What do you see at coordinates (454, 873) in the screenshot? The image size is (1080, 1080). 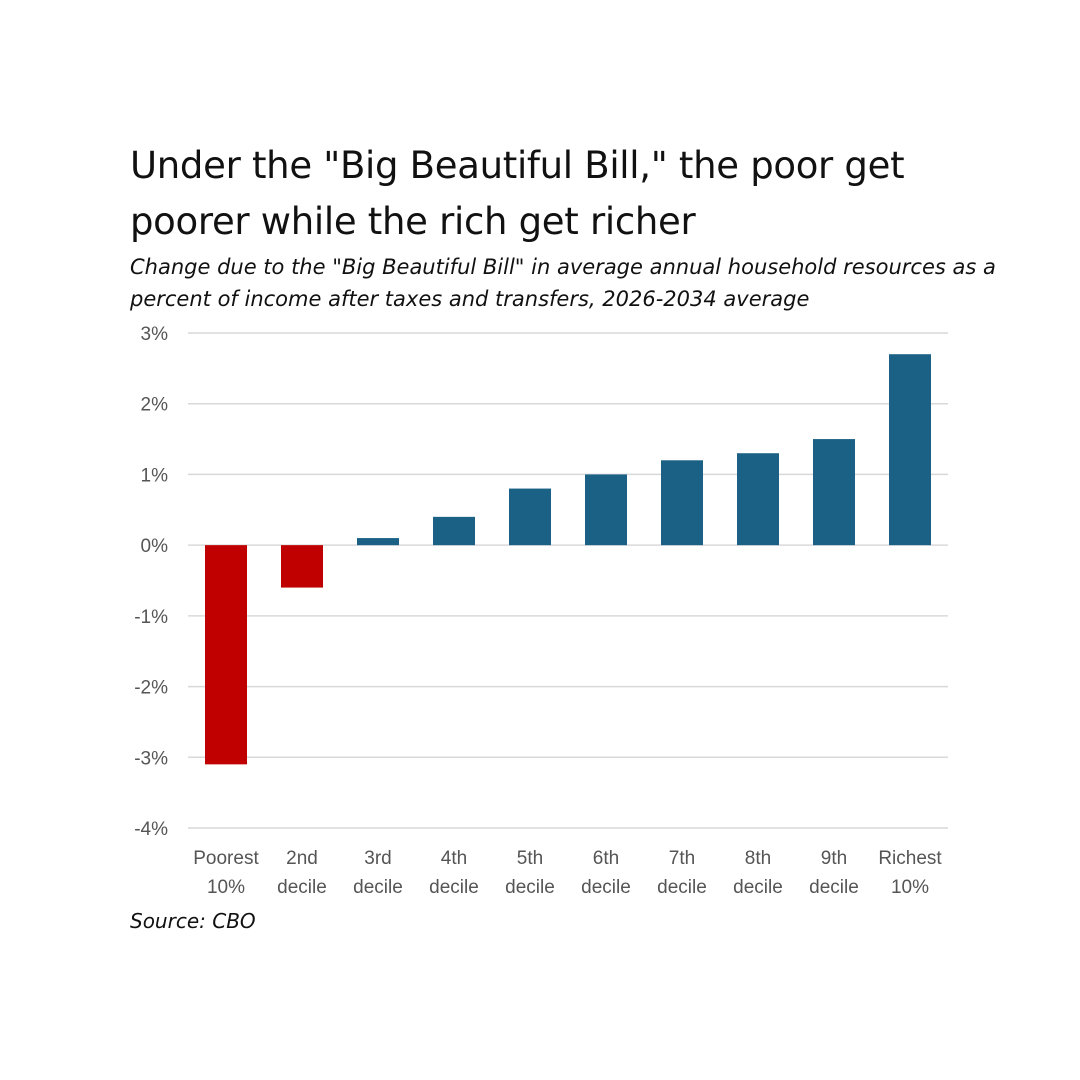 I see `x-tick-label: 4th decile` at bounding box center [454, 873].